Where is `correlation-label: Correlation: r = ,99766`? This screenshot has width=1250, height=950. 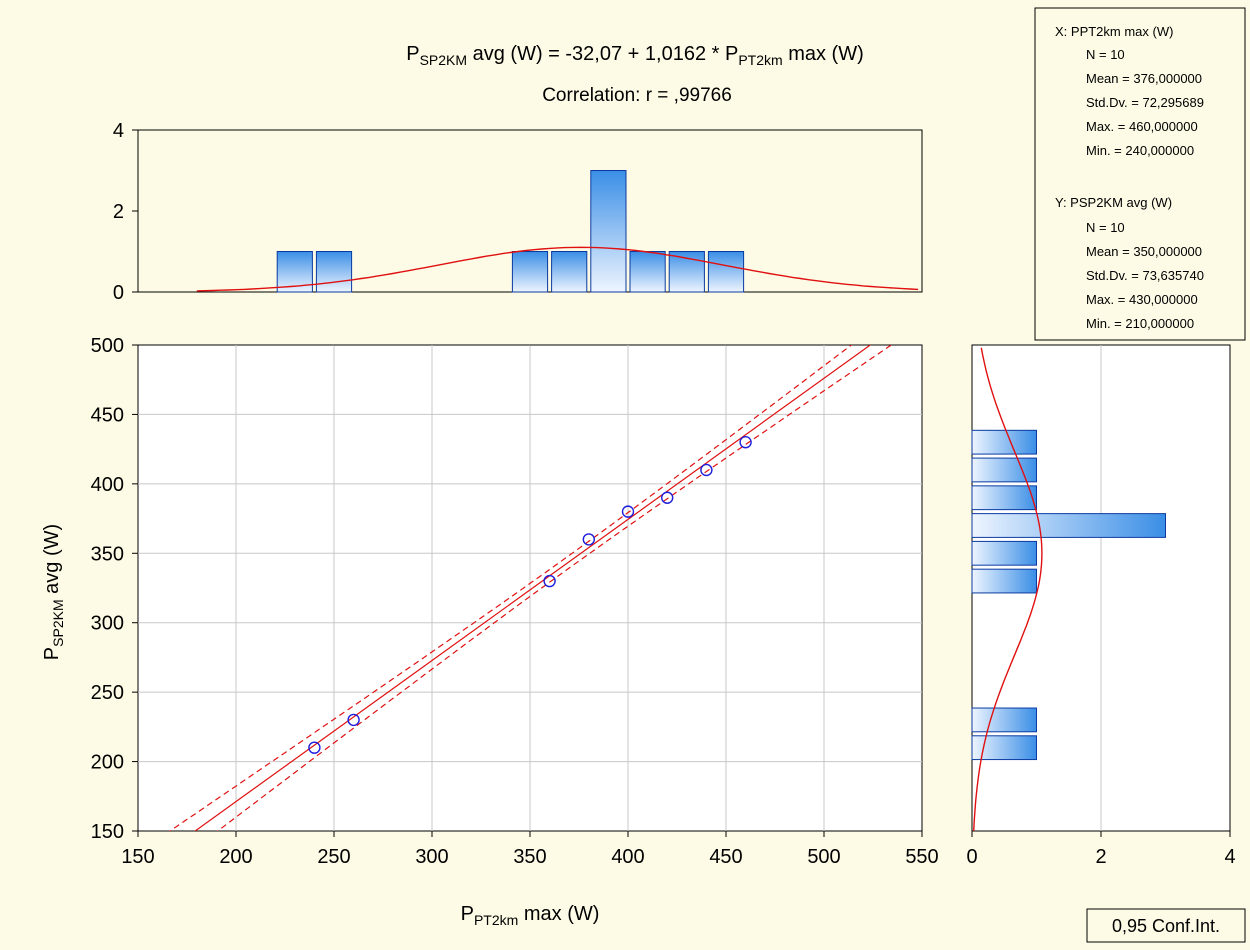
correlation-label: Correlation: r = ,99766 is located at coordinates (637, 95).